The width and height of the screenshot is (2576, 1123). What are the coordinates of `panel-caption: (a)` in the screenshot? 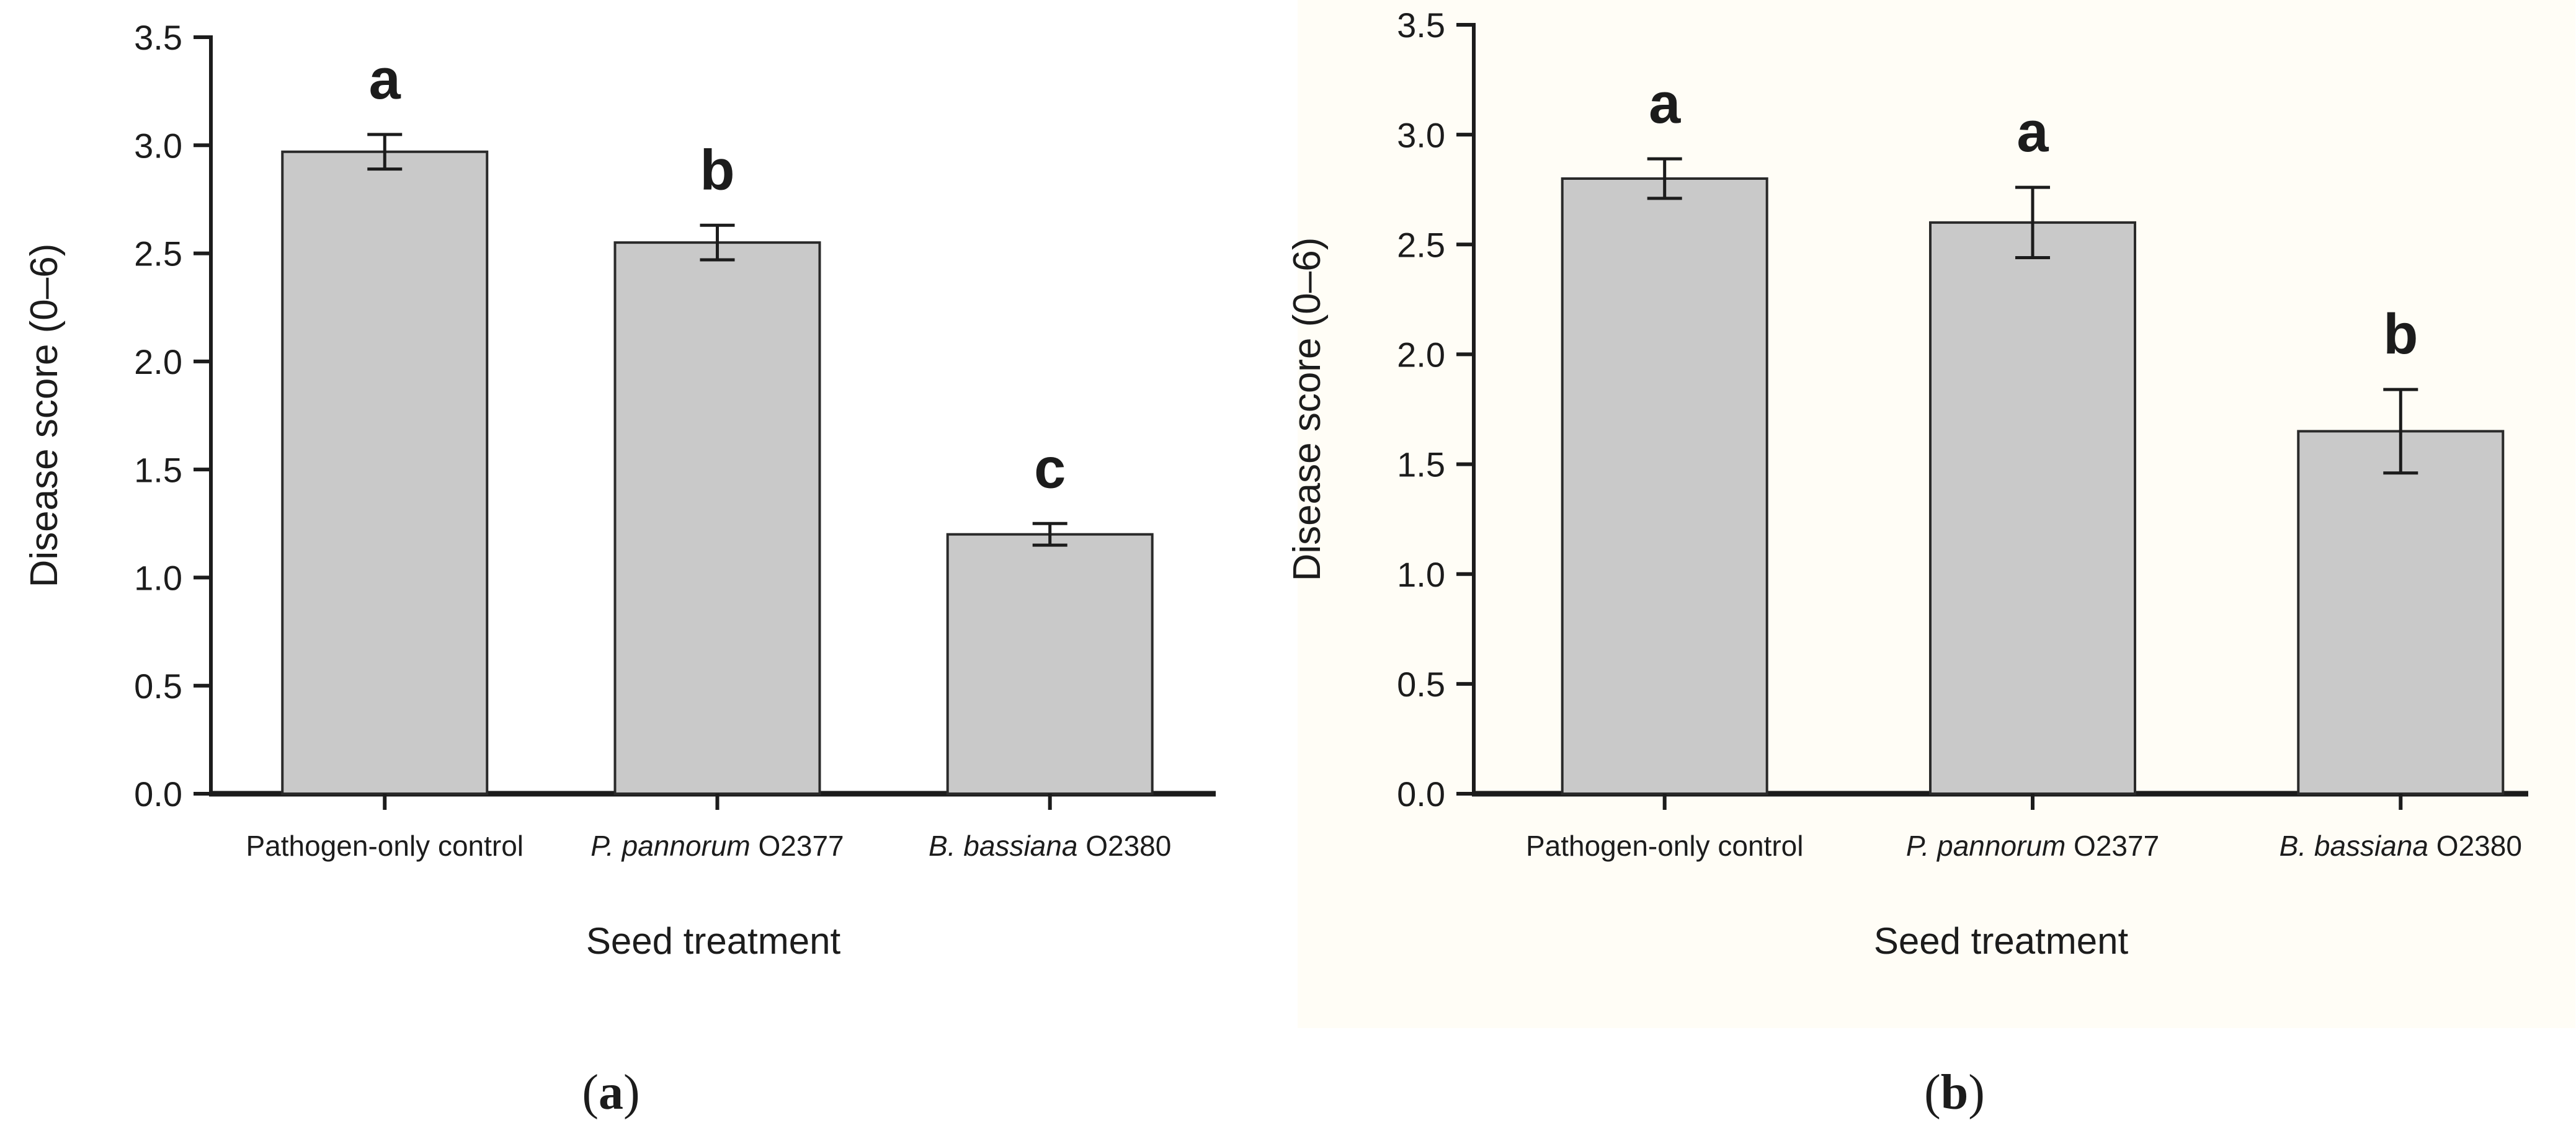 It's located at (611, 1092).